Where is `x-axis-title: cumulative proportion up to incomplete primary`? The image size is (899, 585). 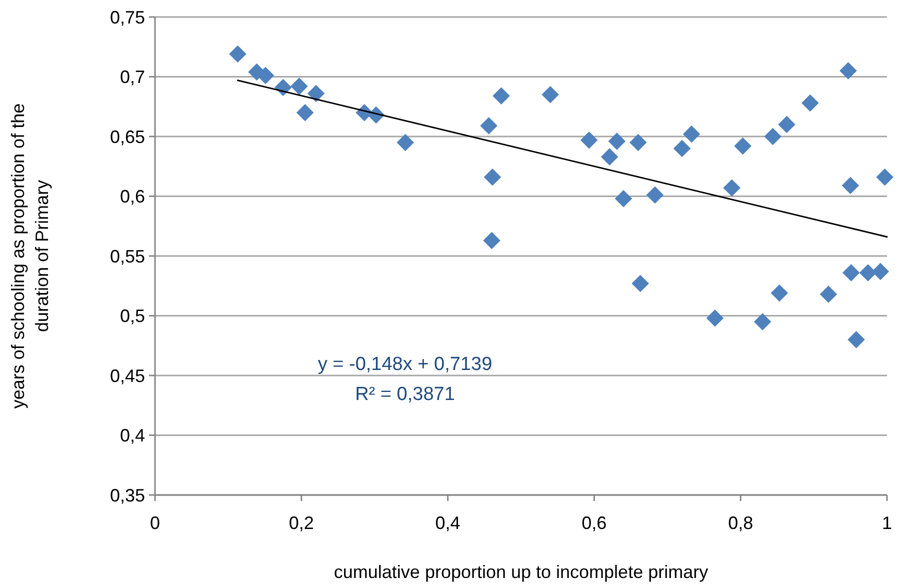
x-axis-title: cumulative proportion up to incomplete primary is located at coordinates (521, 572).